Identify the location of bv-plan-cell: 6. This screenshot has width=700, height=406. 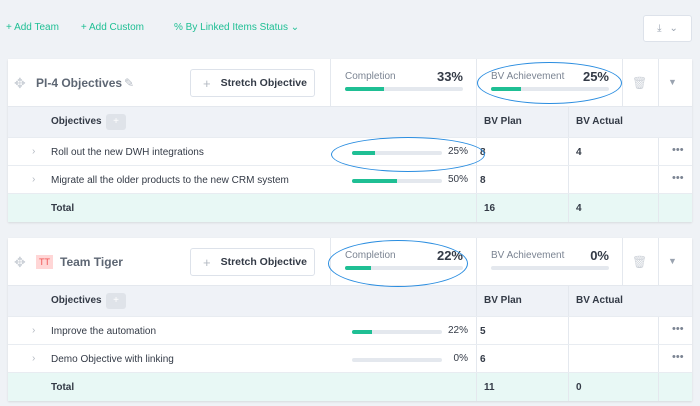
(483, 359).